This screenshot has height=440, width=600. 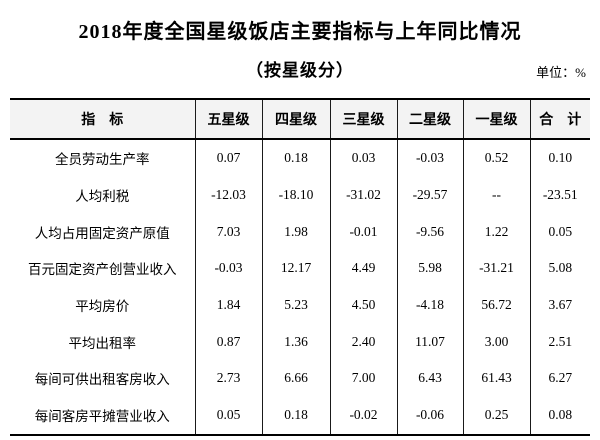 I want to click on row-label: 百元固定资产创营业收入, so click(x=102, y=270).